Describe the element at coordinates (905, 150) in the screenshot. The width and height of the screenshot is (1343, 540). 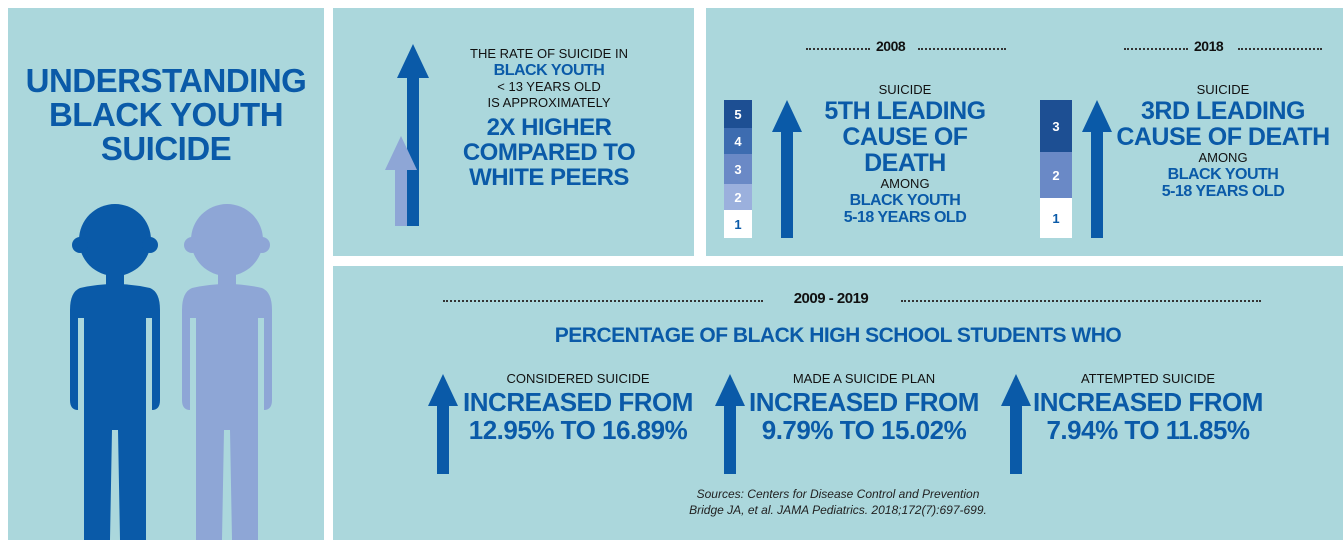
I see `rank-2008-cause: CAUSE OF DEATH` at that location.